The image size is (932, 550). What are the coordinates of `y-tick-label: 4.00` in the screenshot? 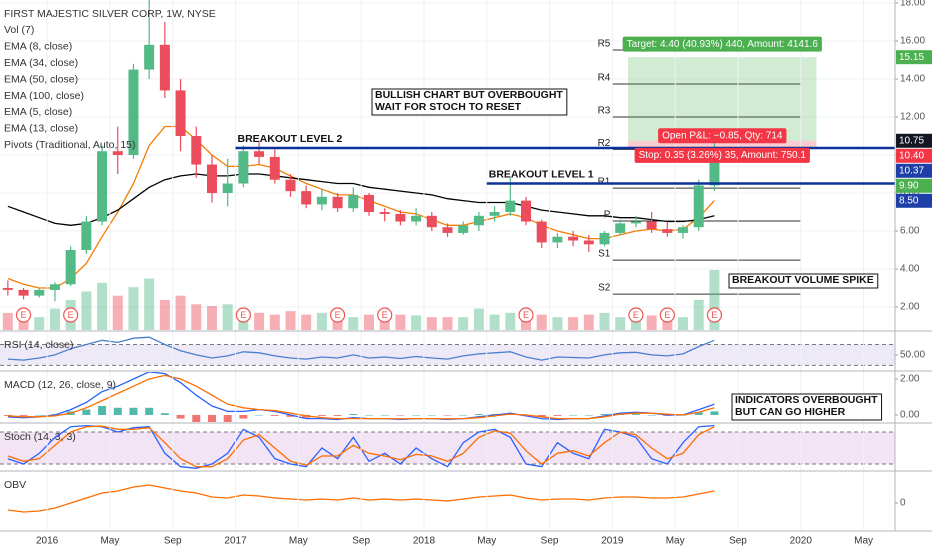 It's located at (910, 269).